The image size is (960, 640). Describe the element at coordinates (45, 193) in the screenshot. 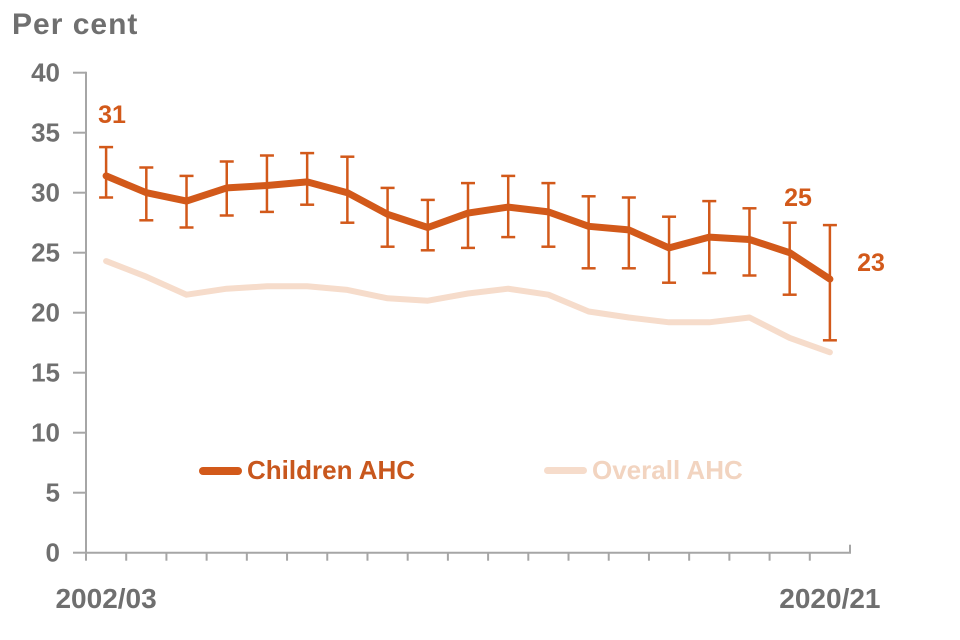

I see `y-axis-label: 30` at that location.